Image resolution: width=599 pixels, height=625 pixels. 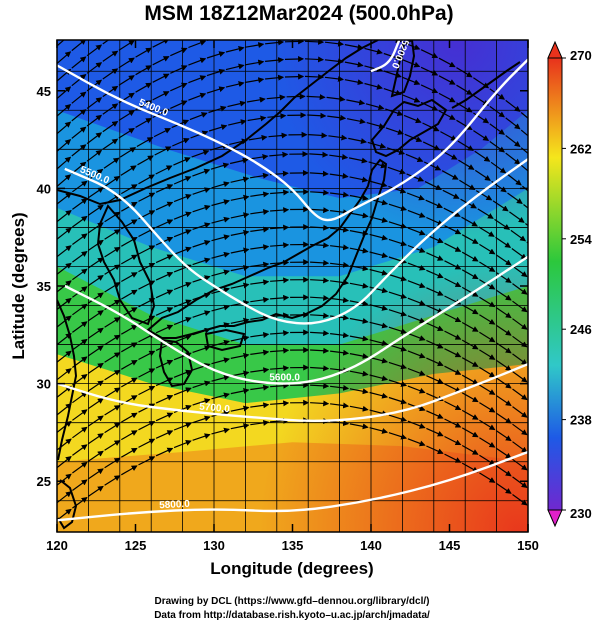 What do you see at coordinates (291, 568) in the screenshot?
I see `x-axis-label: Longitude (degrees)` at bounding box center [291, 568].